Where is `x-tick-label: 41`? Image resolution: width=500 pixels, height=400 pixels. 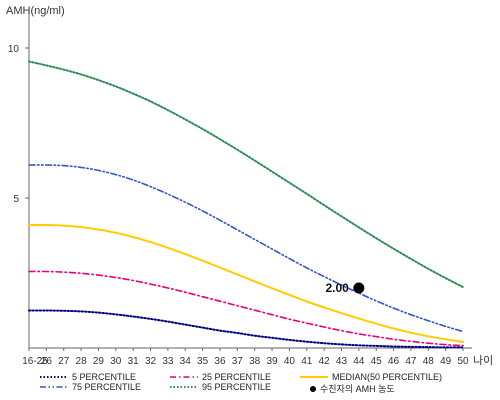
x-tick-label: 41 is located at coordinates (307, 361).